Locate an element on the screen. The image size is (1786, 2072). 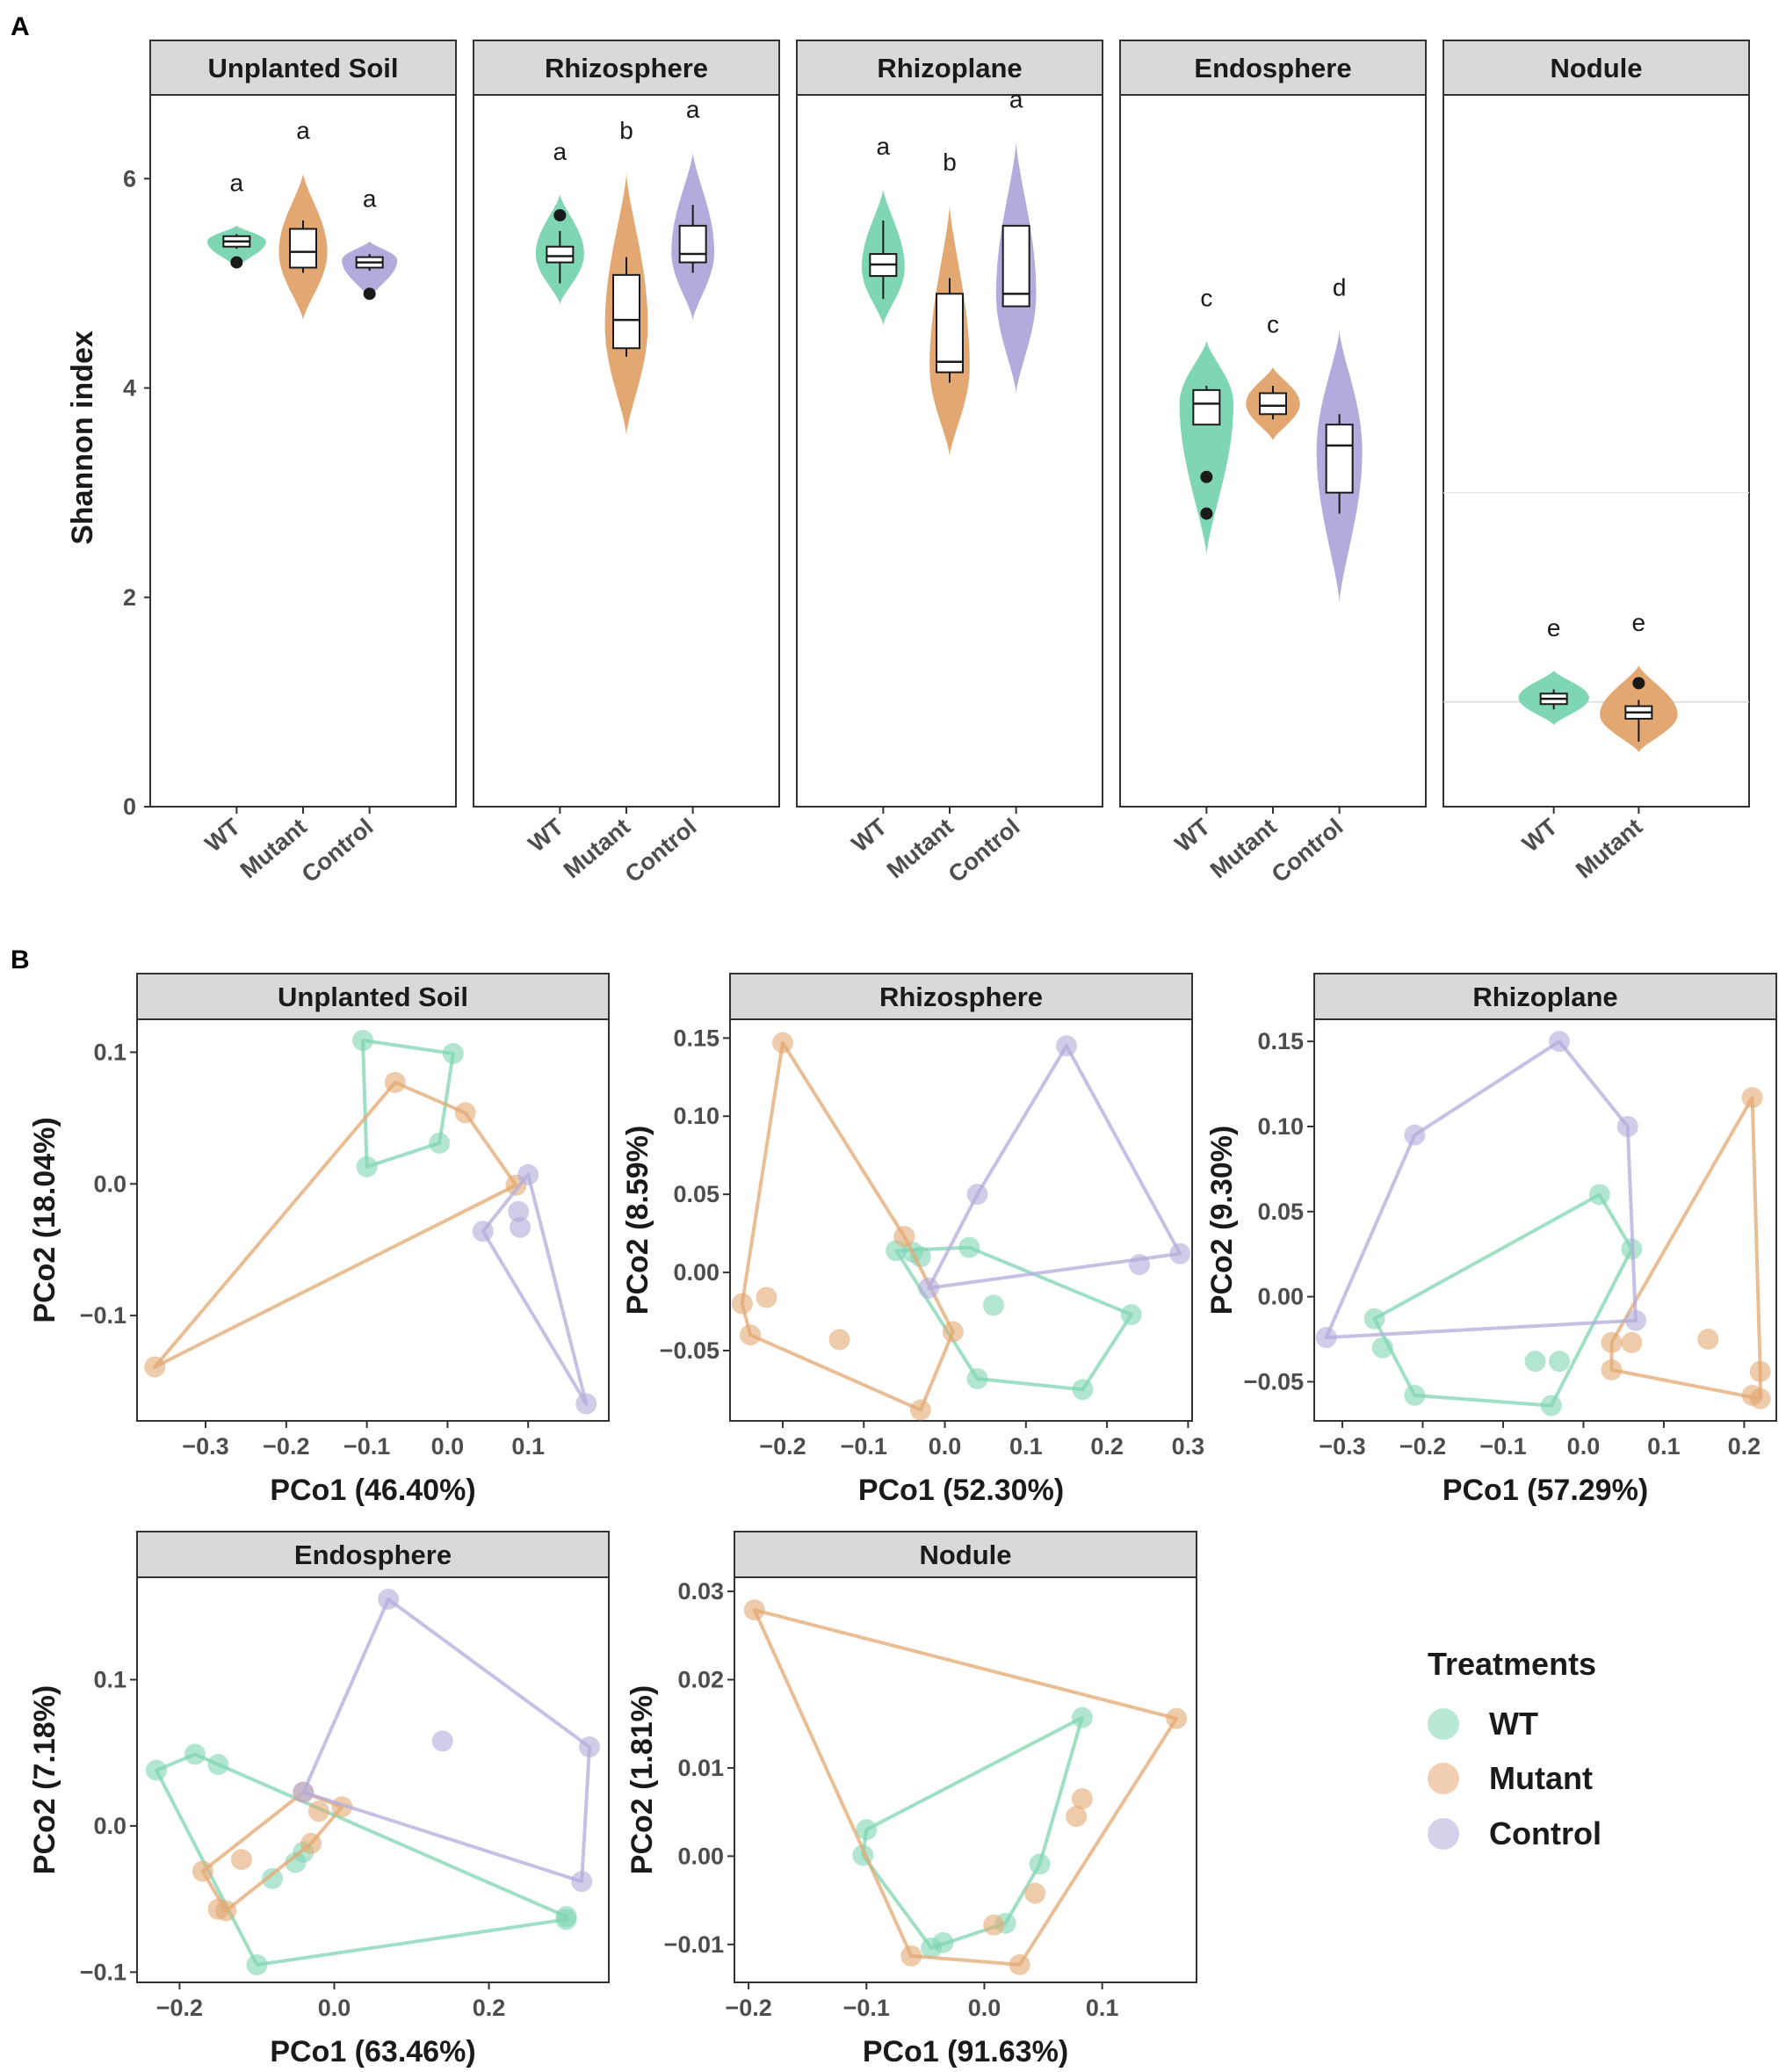
facet-nodule: Nodule e WT e Mutant is located at coordinates (1596, 461).